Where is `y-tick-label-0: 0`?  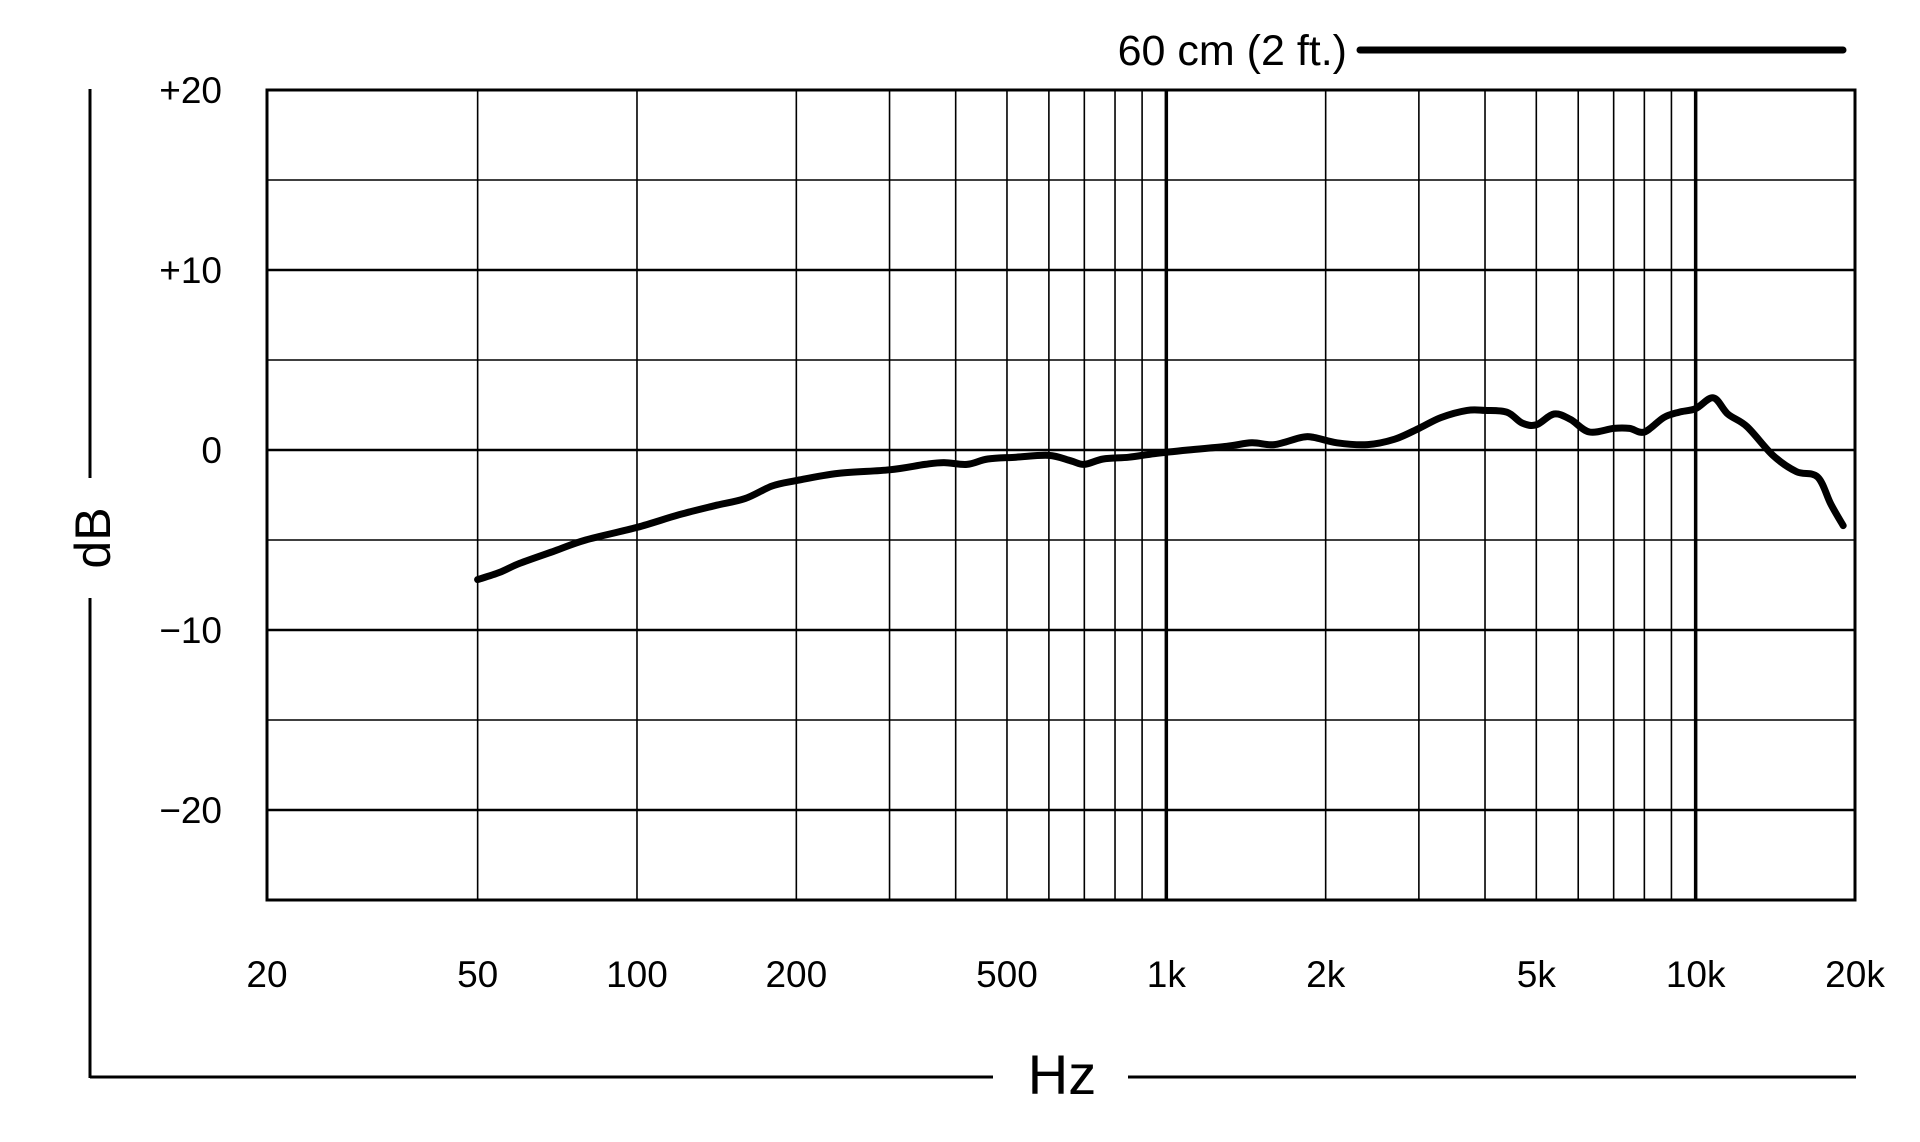
y-tick-label-0: 0 is located at coordinates (211, 450).